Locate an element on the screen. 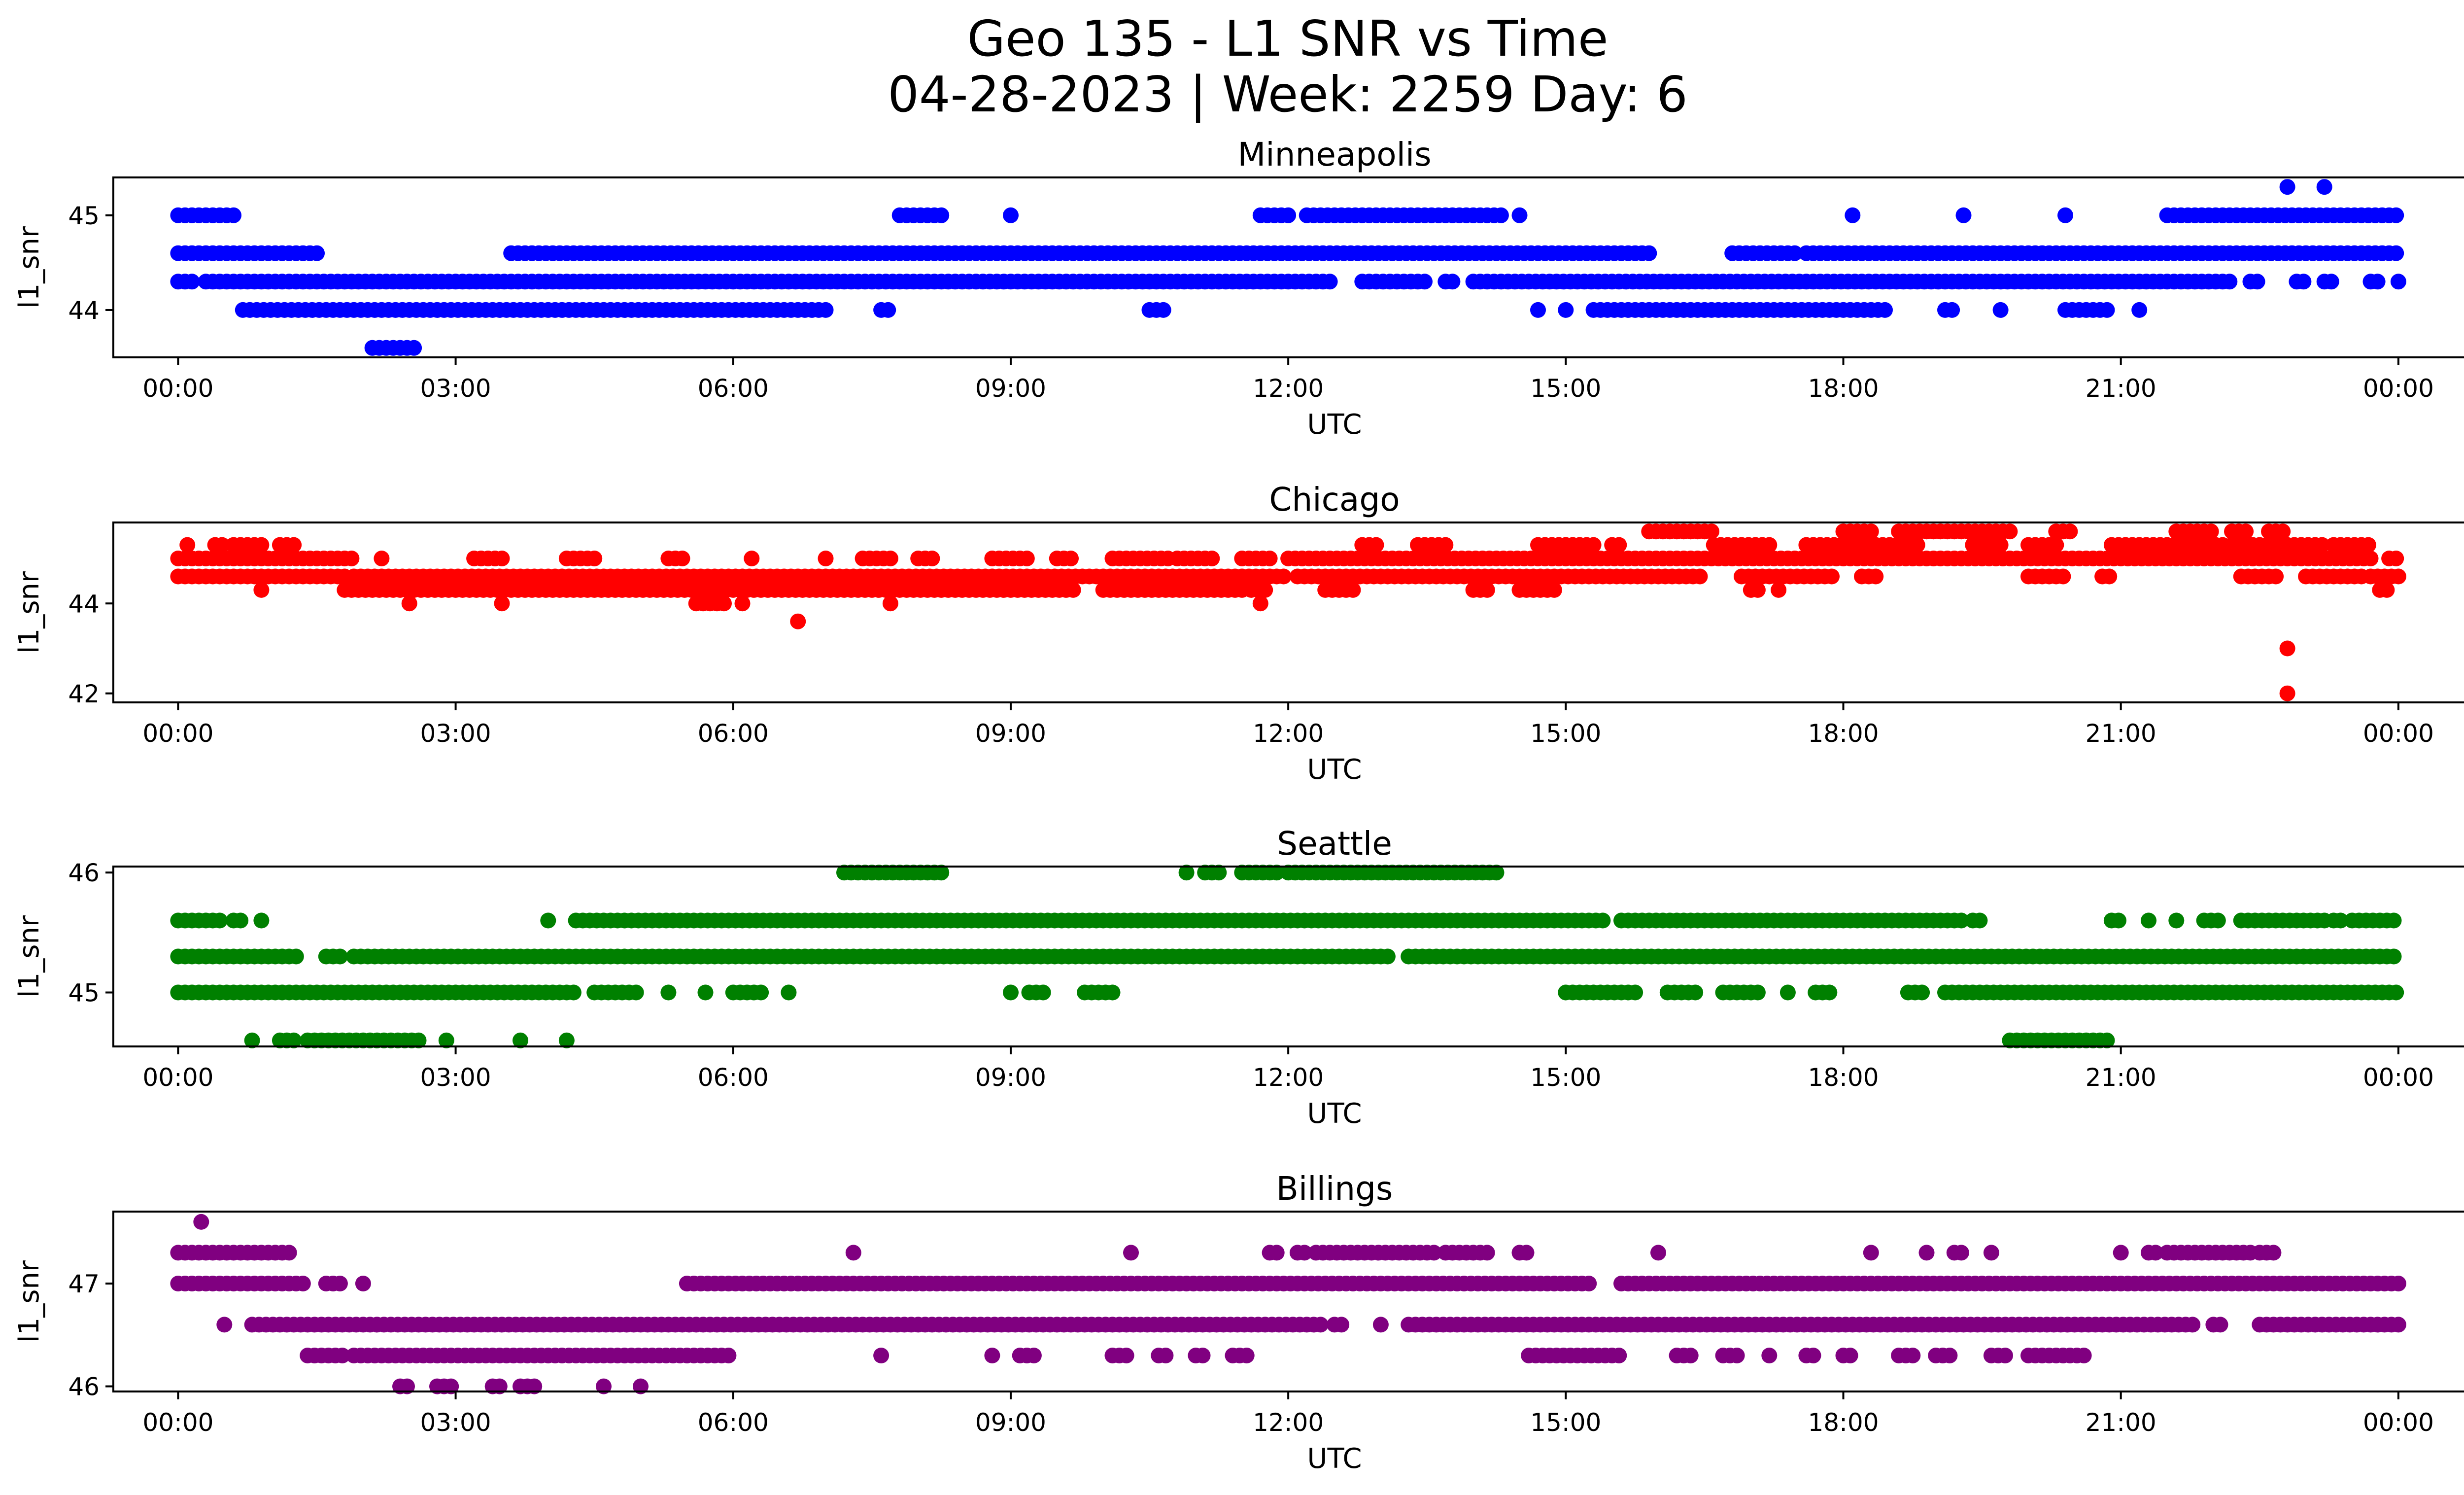 This screenshot has width=2464, height=1495. y-axis-label: l1_snr is located at coordinates (29, 612).